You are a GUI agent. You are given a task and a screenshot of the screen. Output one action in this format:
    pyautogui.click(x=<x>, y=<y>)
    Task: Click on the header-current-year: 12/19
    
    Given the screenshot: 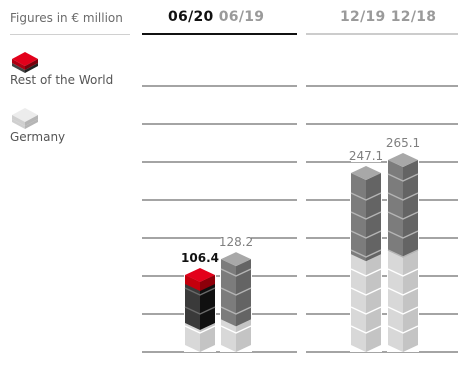 What is the action you would take?
    pyautogui.click(x=363, y=17)
    